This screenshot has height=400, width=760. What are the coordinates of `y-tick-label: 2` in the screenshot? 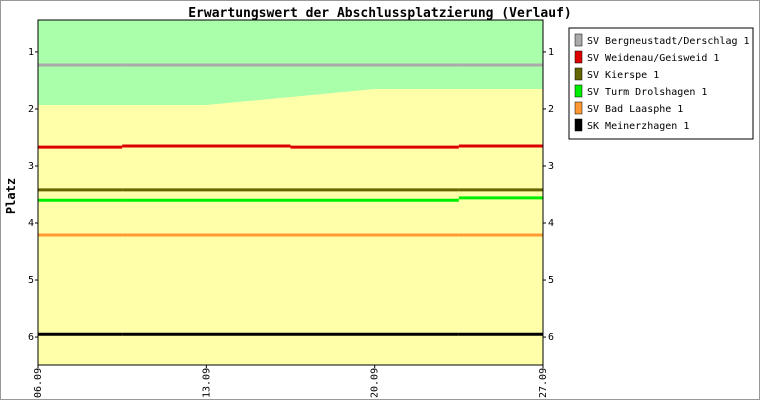 It's located at (31, 109).